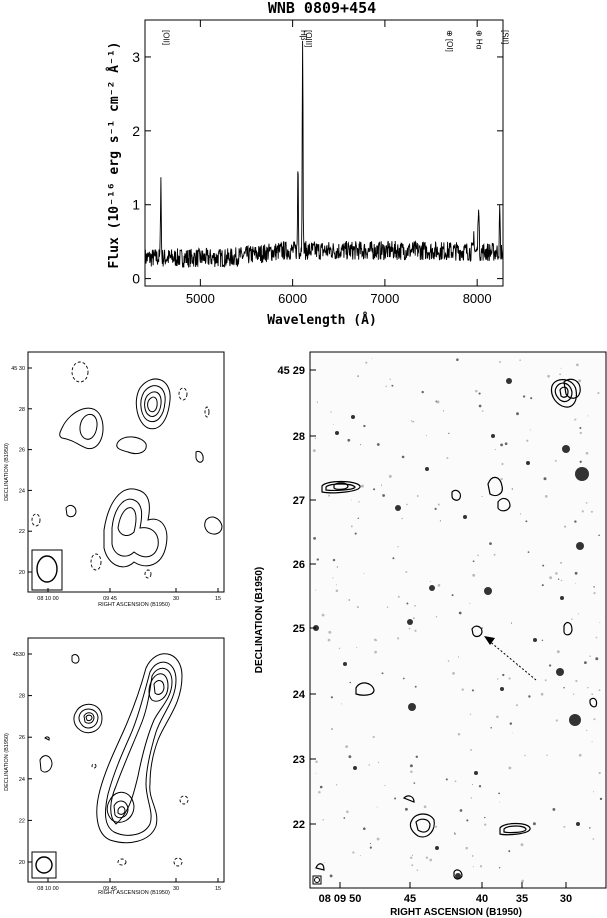  Describe the element at coordinates (322, 320) in the screenshot. I see `spectrum-xlabel: Wavelength (Å)` at that location.